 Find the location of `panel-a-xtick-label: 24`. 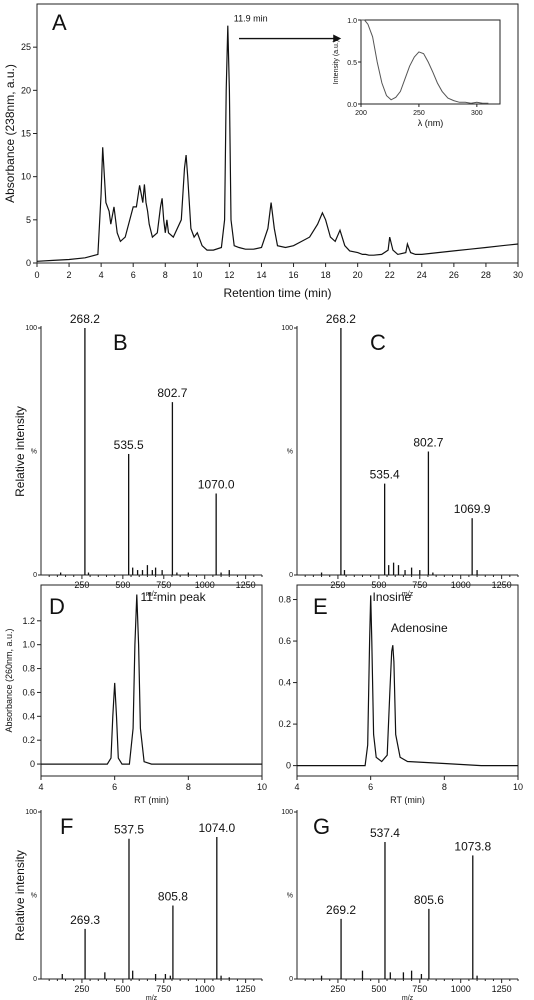

panel-a-xtick-label: 24 is located at coordinates (422, 275).